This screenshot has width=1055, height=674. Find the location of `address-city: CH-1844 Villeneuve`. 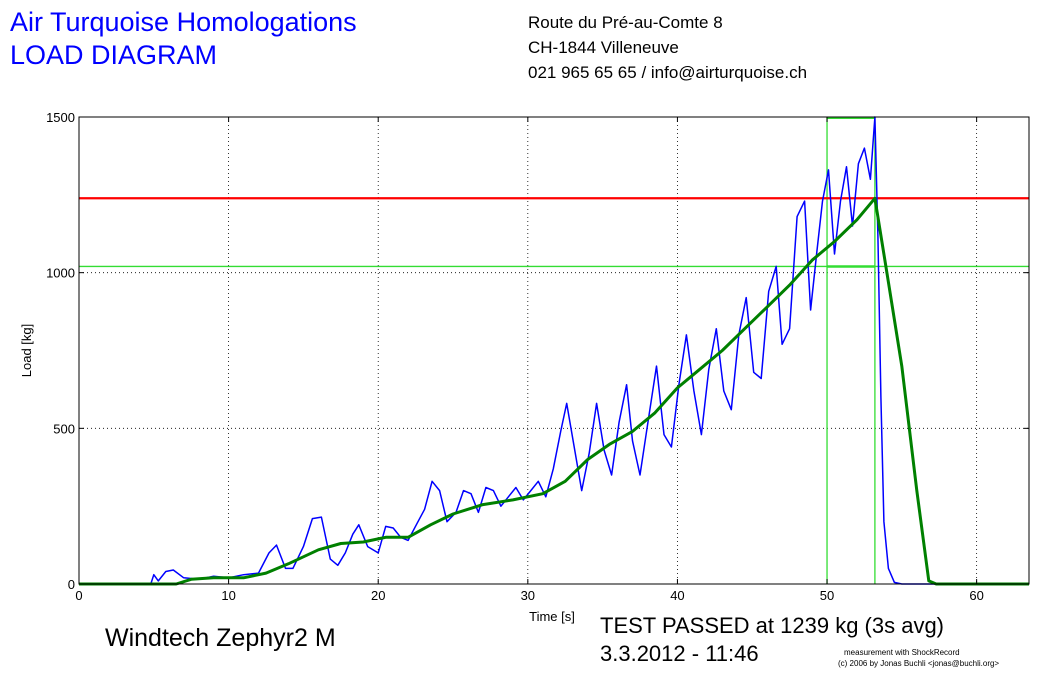

address-city: CH-1844 Villeneuve is located at coordinates (603, 47).